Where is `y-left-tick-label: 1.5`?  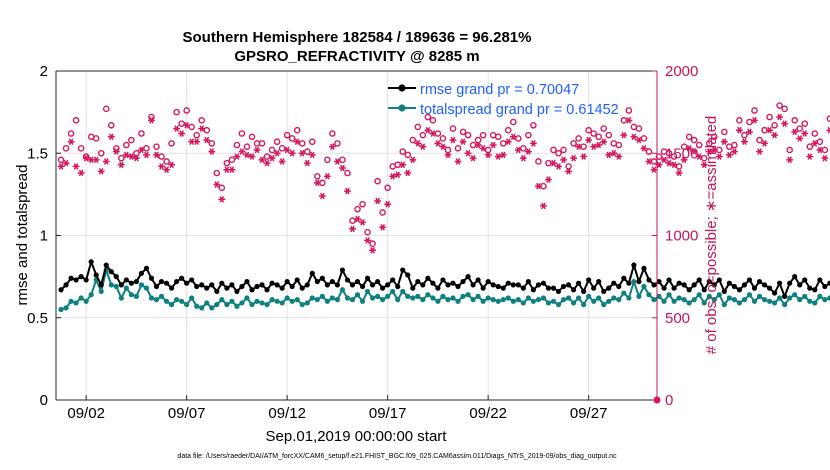 y-left-tick-label: 1.5 is located at coordinates (37, 153).